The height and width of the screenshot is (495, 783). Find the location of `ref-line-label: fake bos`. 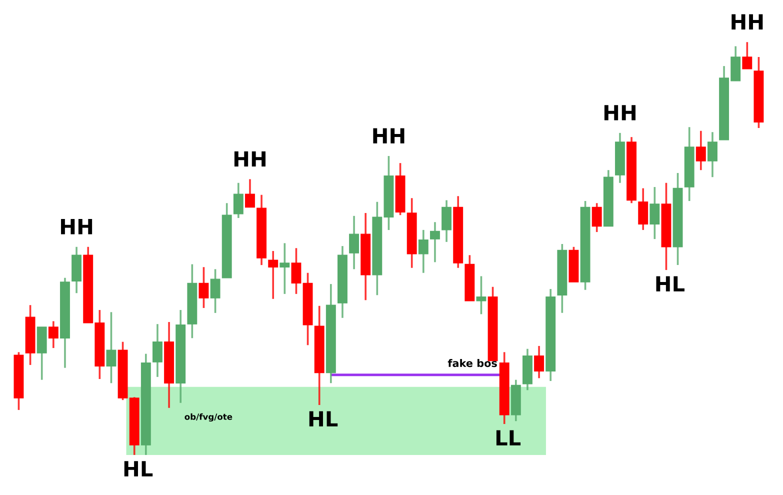

ref-line-label: fake bos is located at coordinates (472, 363).